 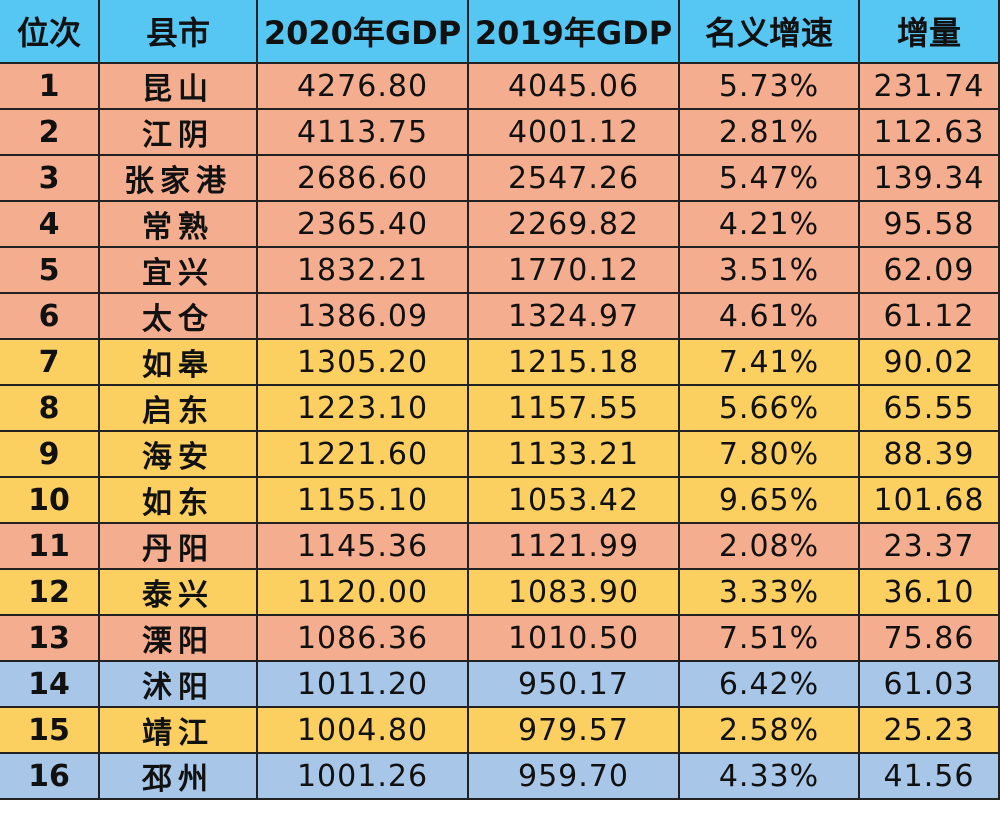 I want to click on header-row: 位次 县市 2020年GDP 2019年GDP 名义增速 增量, so click(x=500, y=32).